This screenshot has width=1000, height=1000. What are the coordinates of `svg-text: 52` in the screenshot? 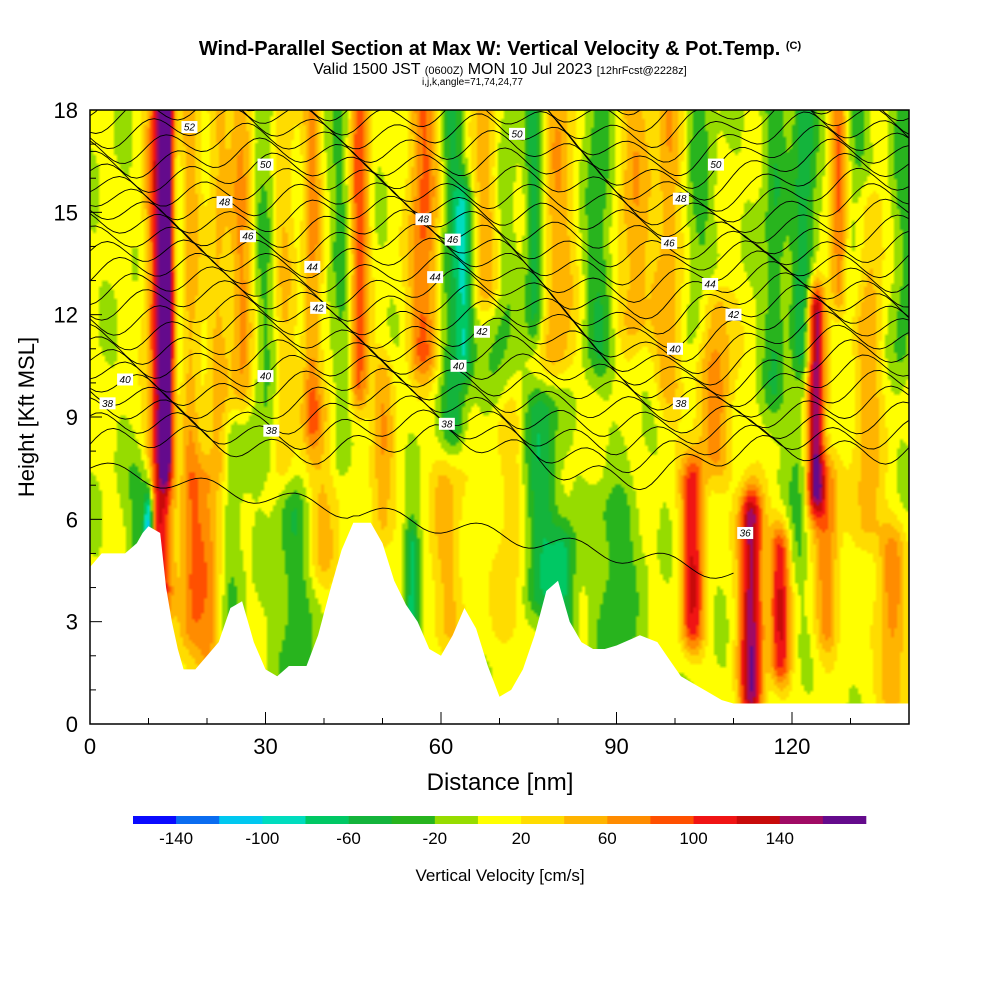 It's located at (190, 128).